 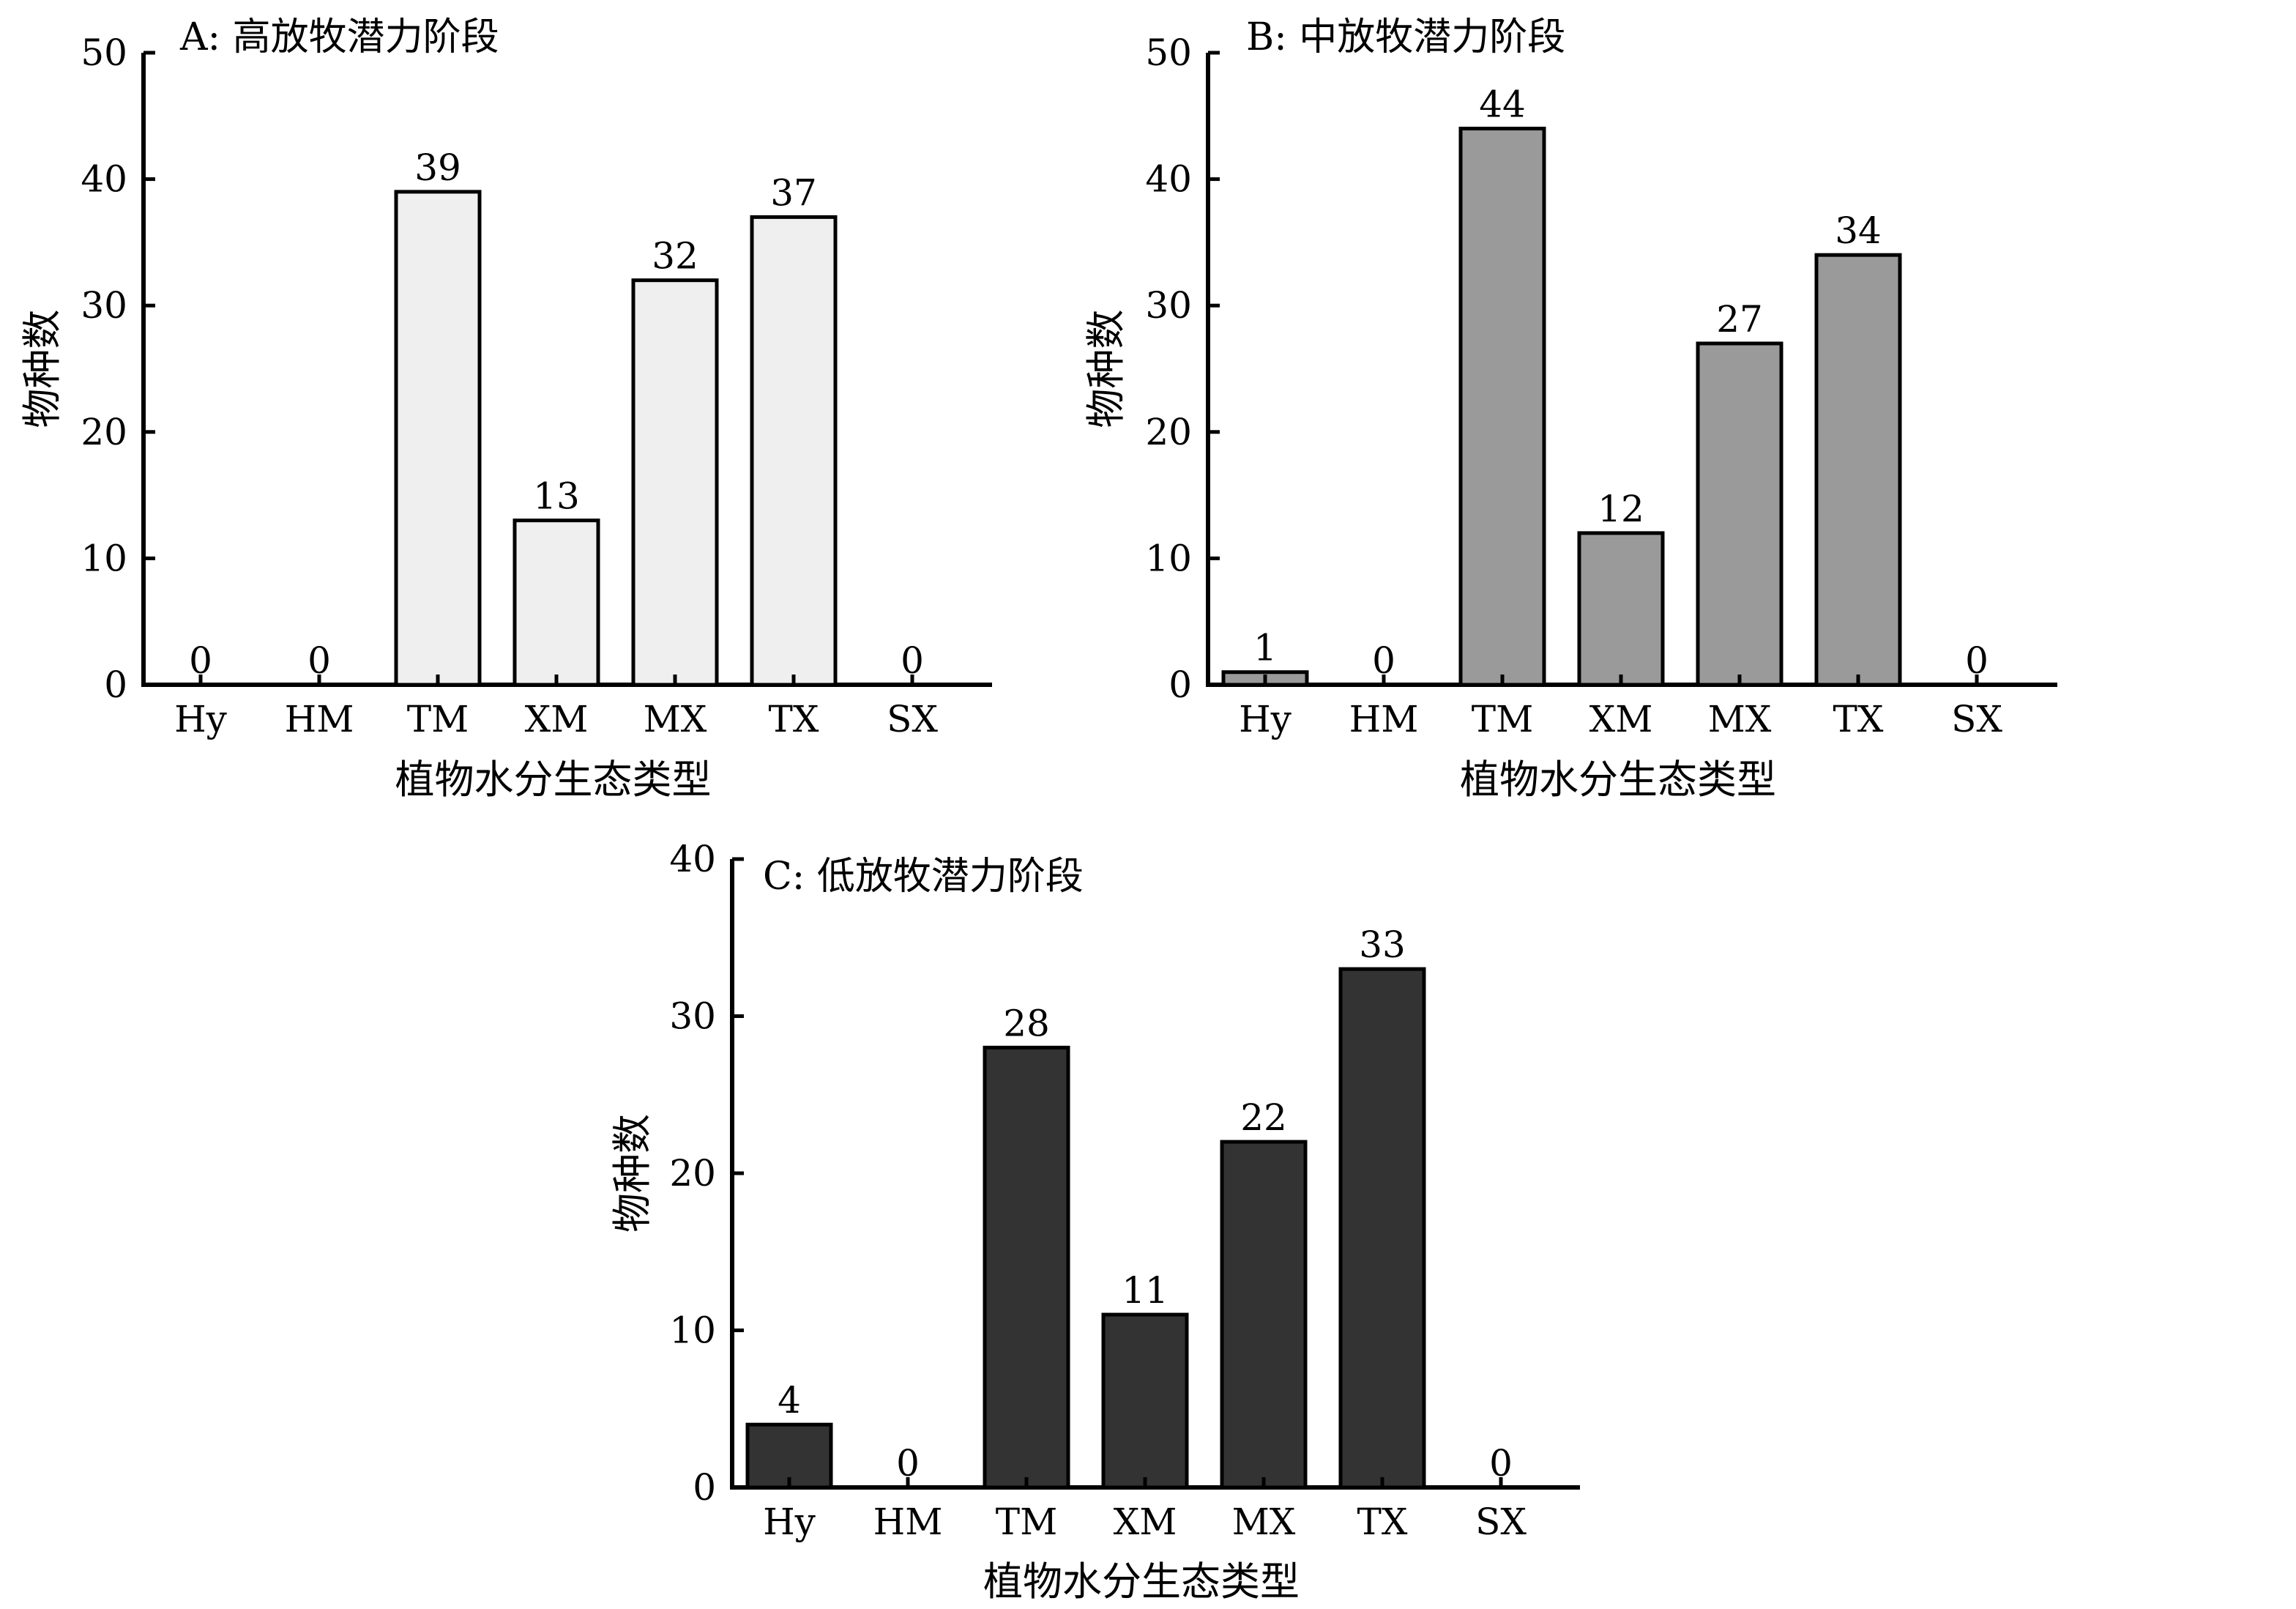 What do you see at coordinates (1145, 1290) in the screenshot?
I see `data-label-xm: 11` at bounding box center [1145, 1290].